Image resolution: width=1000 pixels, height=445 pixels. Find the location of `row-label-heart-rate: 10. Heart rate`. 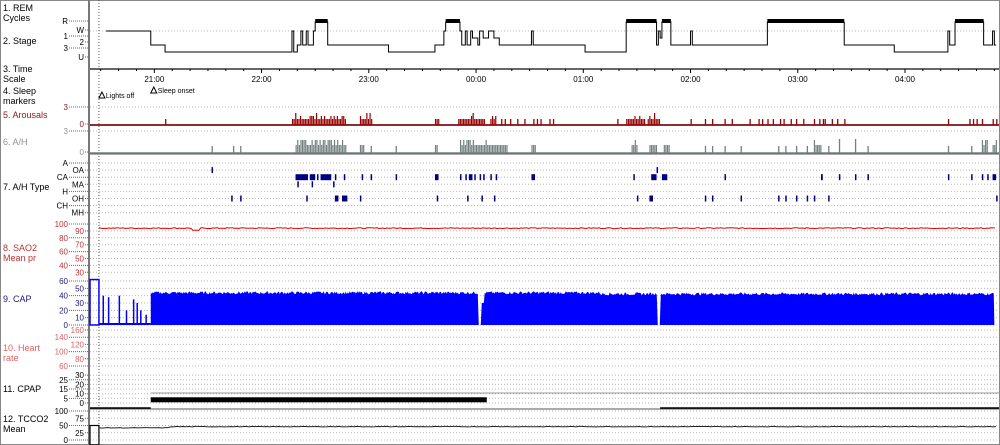

row-label-heart-rate: 10. Heart rate is located at coordinates (22, 353).